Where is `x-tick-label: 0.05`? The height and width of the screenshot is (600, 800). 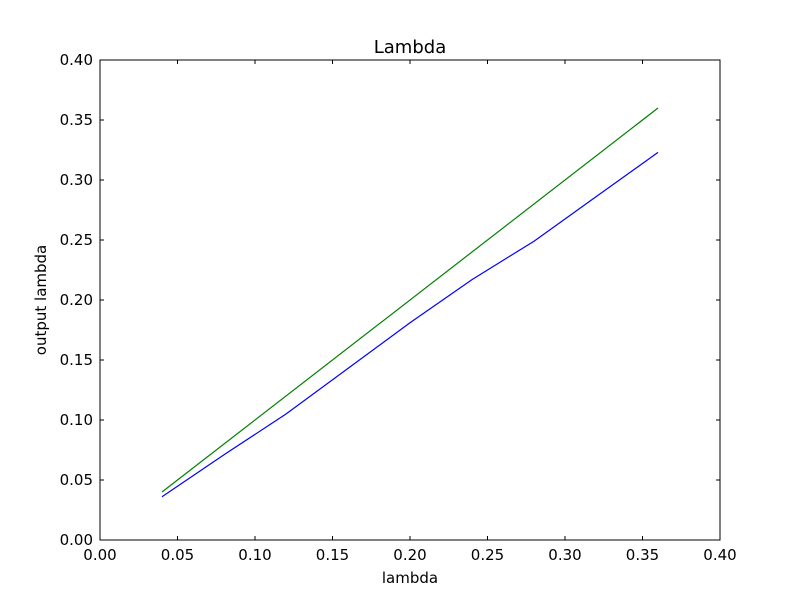 x-tick-label: 0.05 is located at coordinates (177, 555).